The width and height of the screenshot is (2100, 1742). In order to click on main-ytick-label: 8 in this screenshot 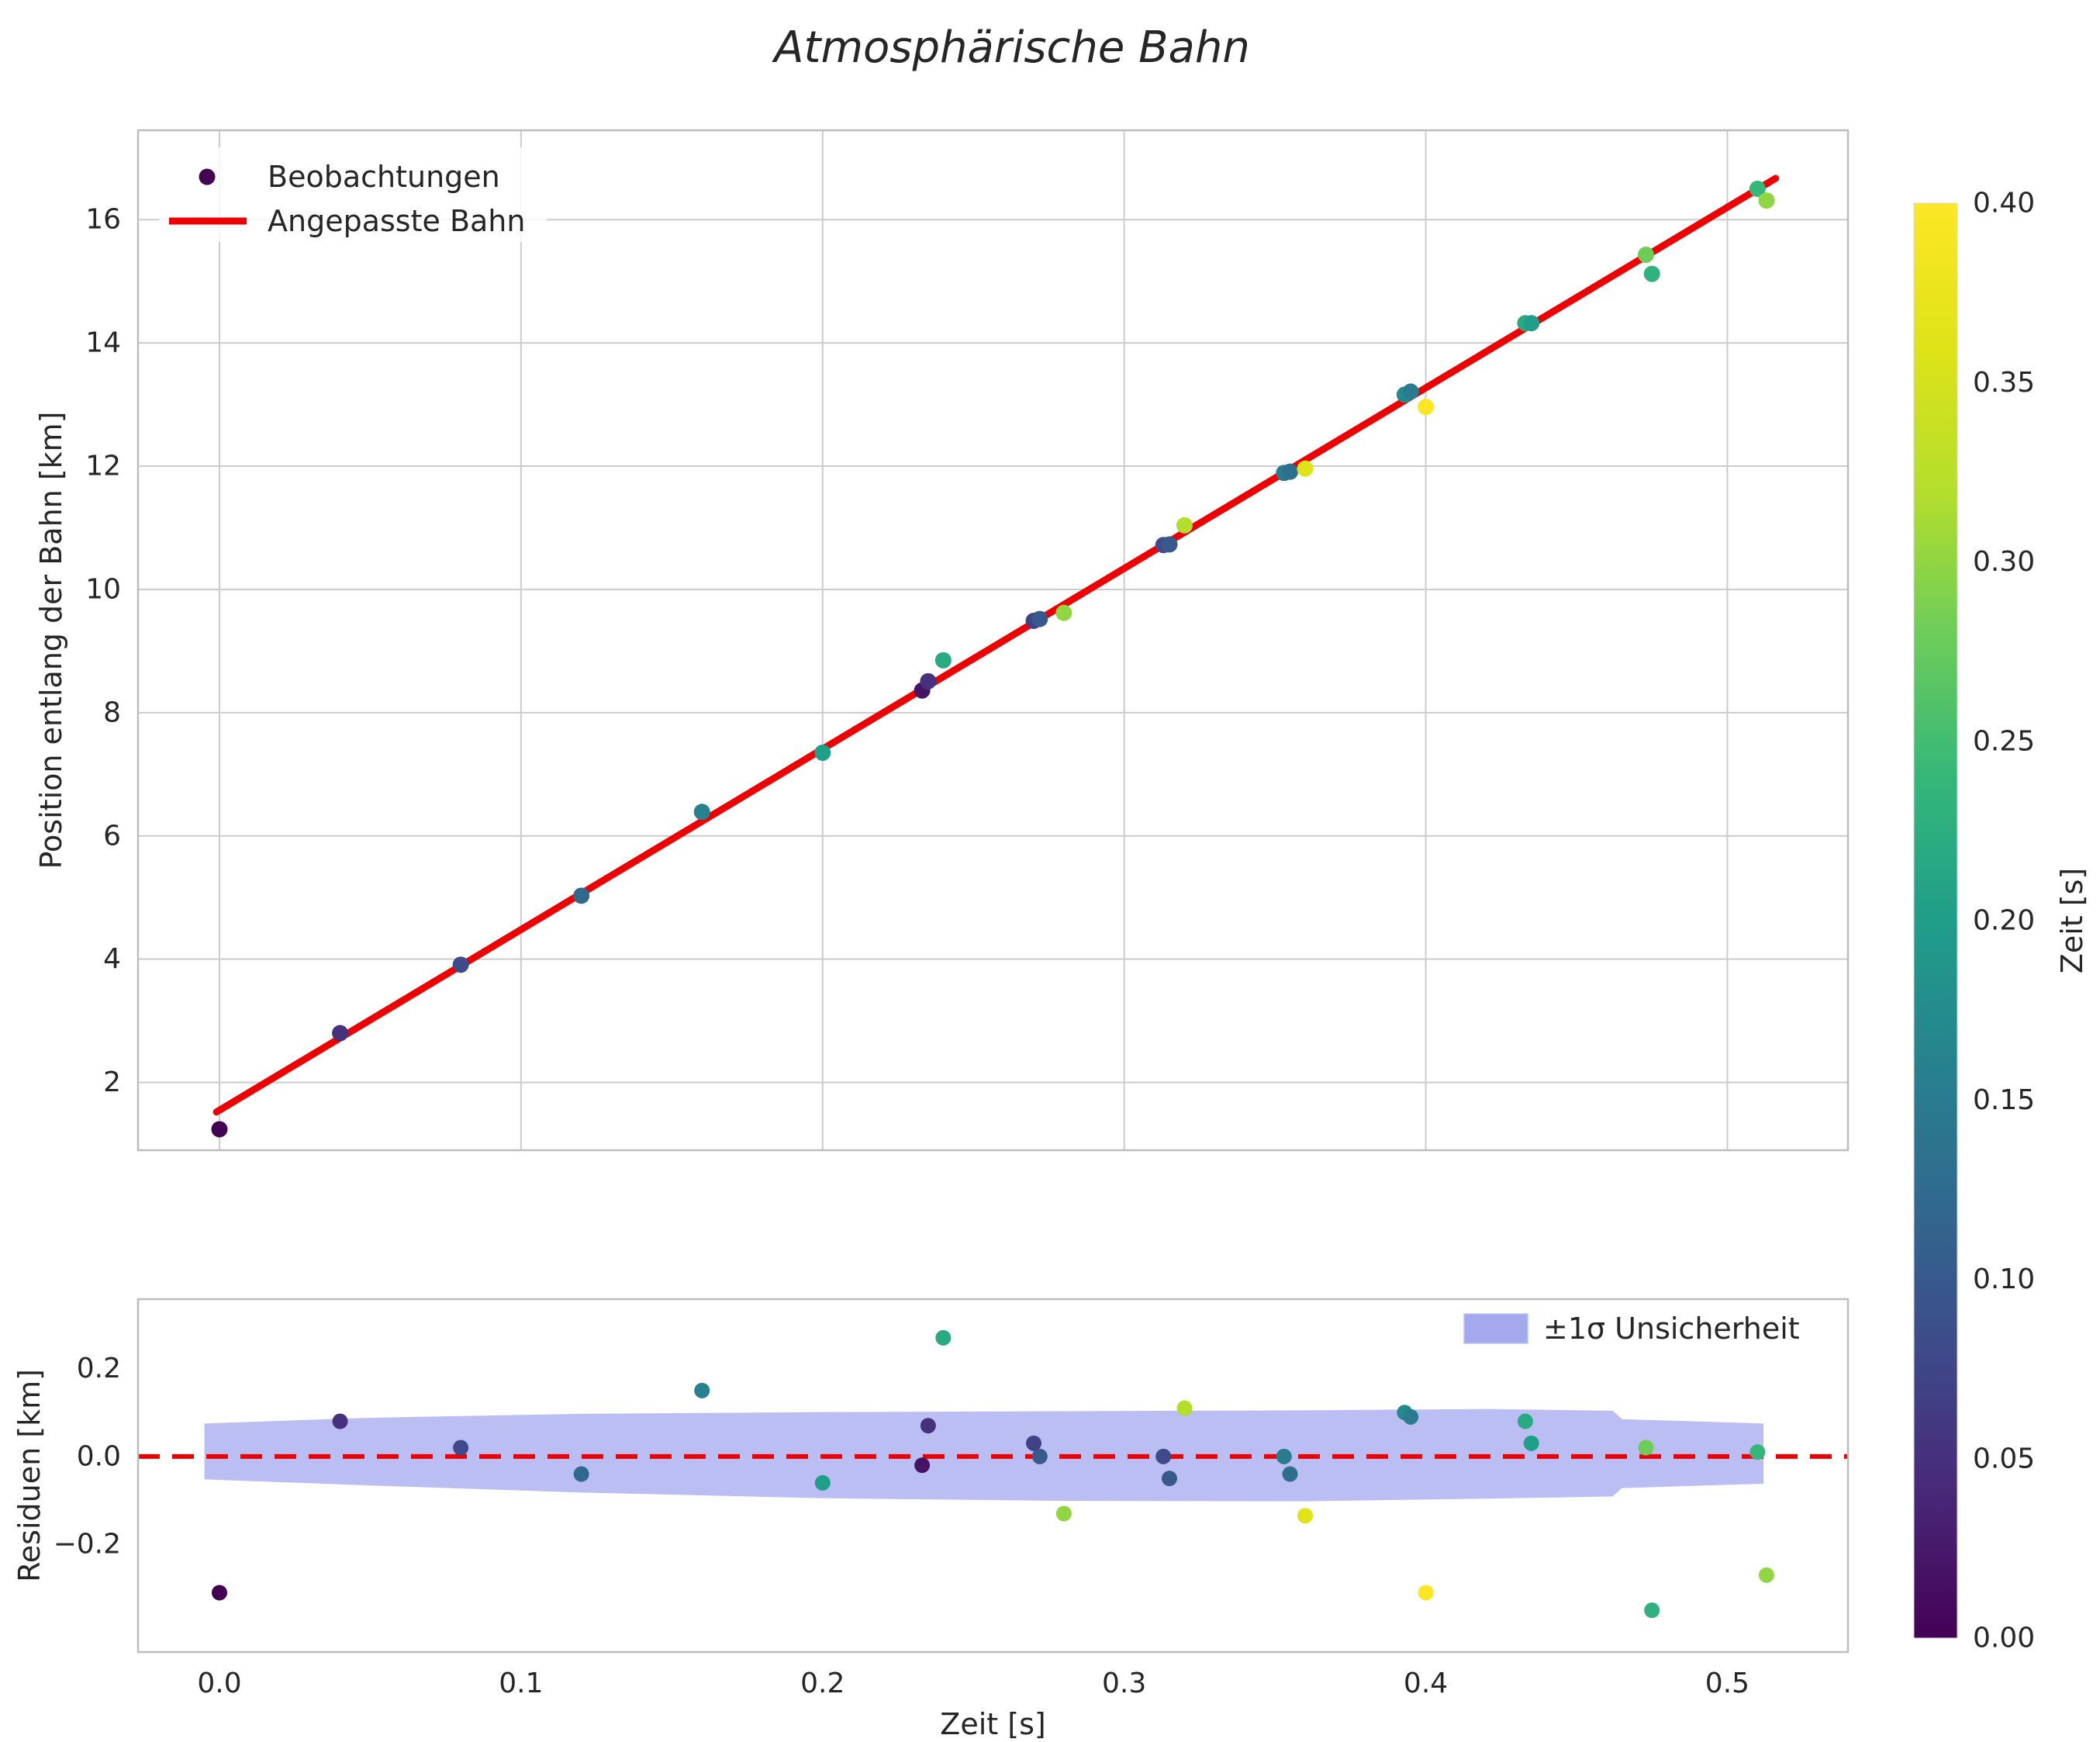, I will do `click(112, 712)`.